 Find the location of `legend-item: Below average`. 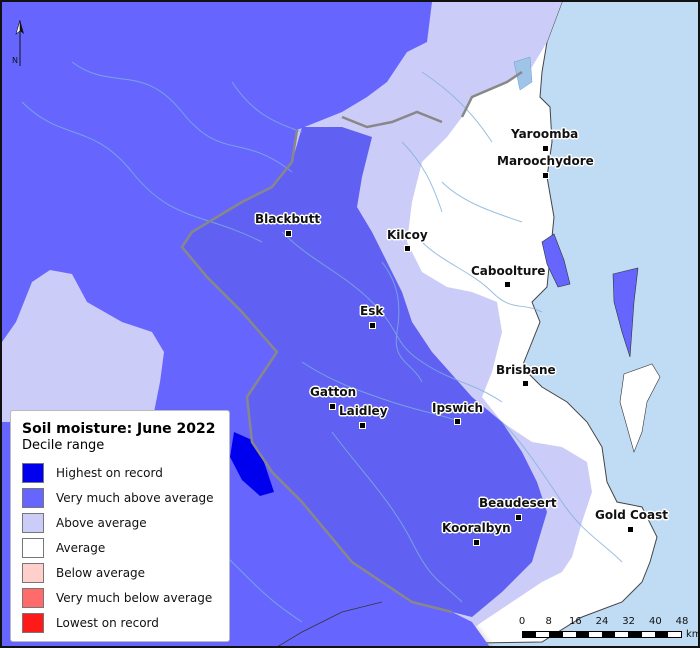

legend-item: Below average is located at coordinates (120, 572).